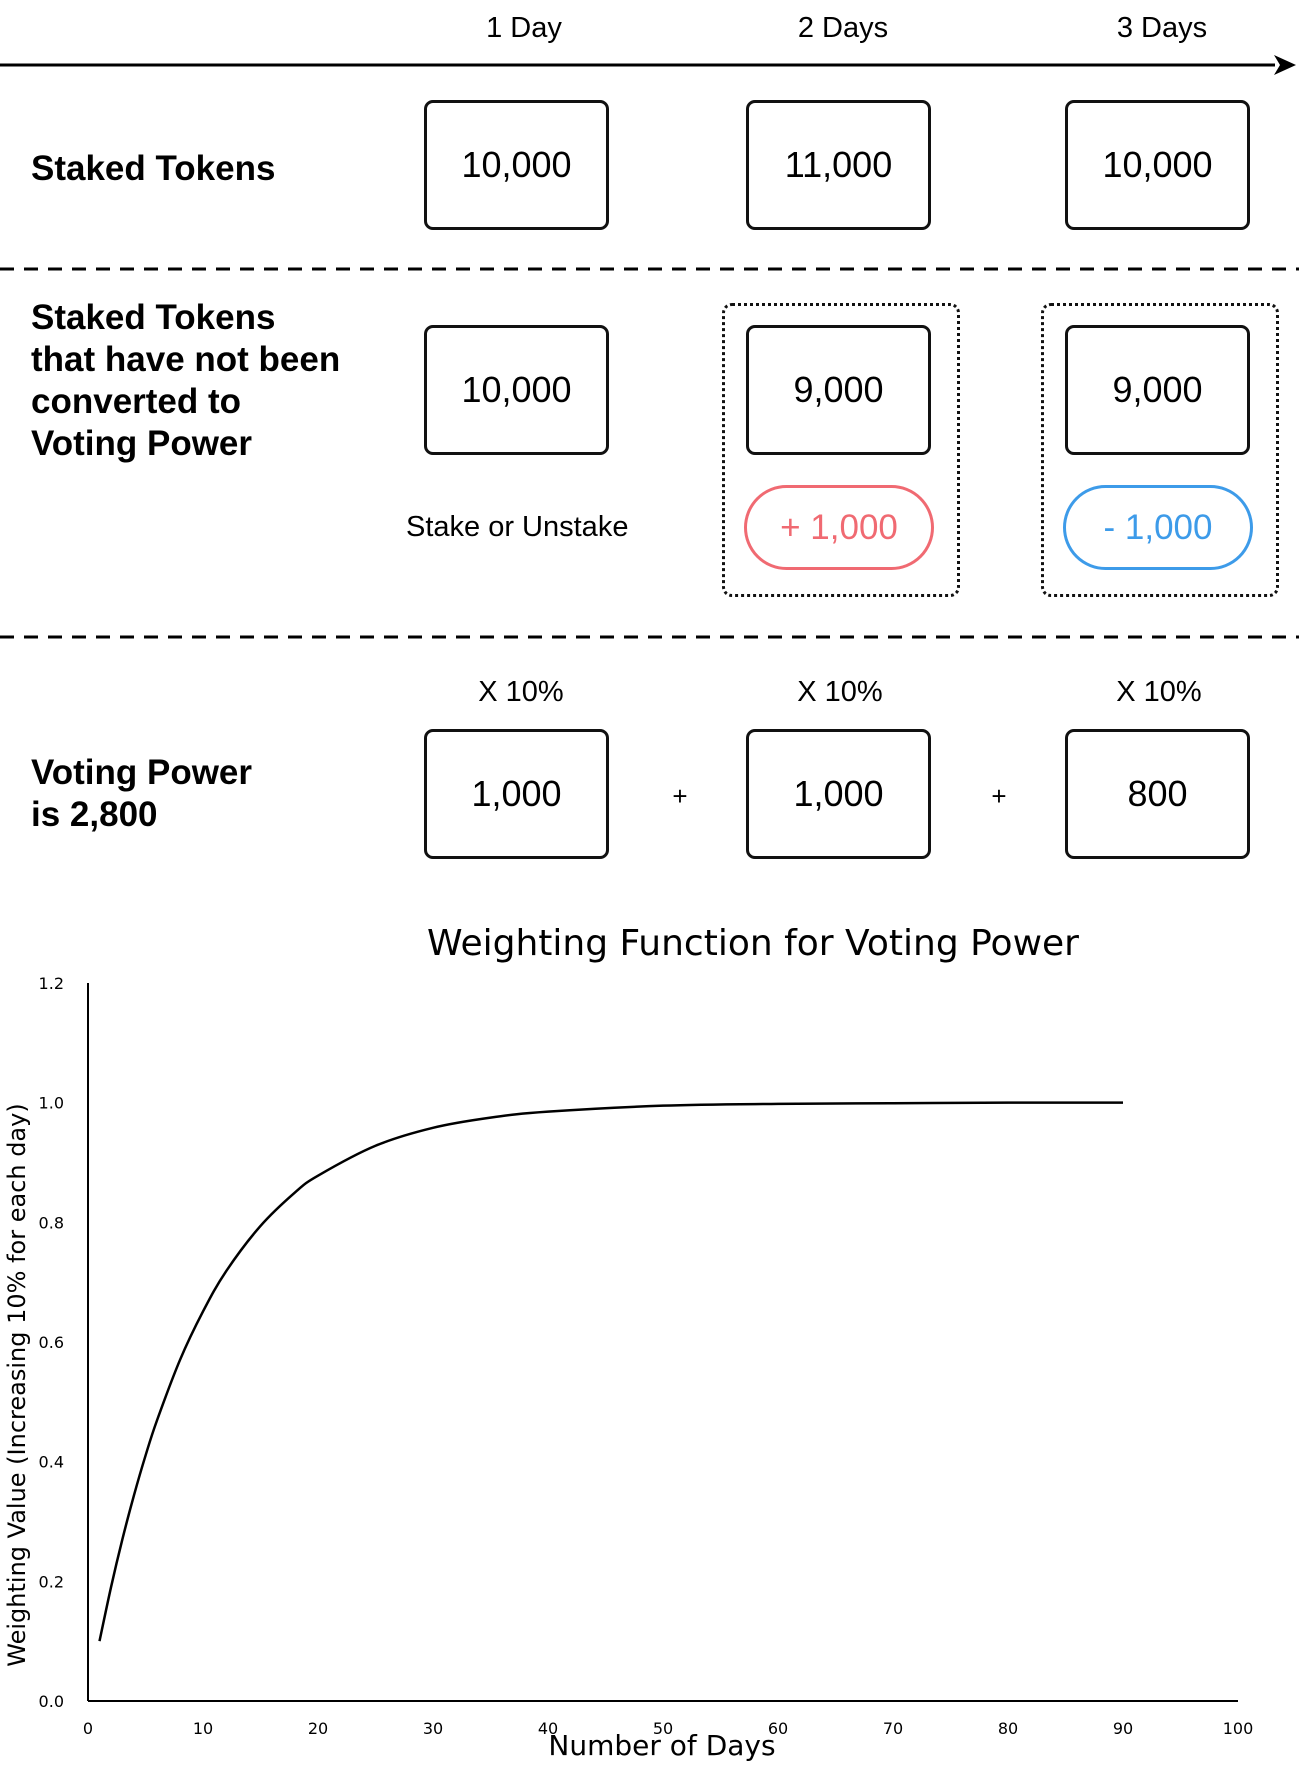 Image resolution: width=1299 pixels, height=1769 pixels. Describe the element at coordinates (843, 28) in the screenshot. I see `day-label-2: 2 Days` at that location.